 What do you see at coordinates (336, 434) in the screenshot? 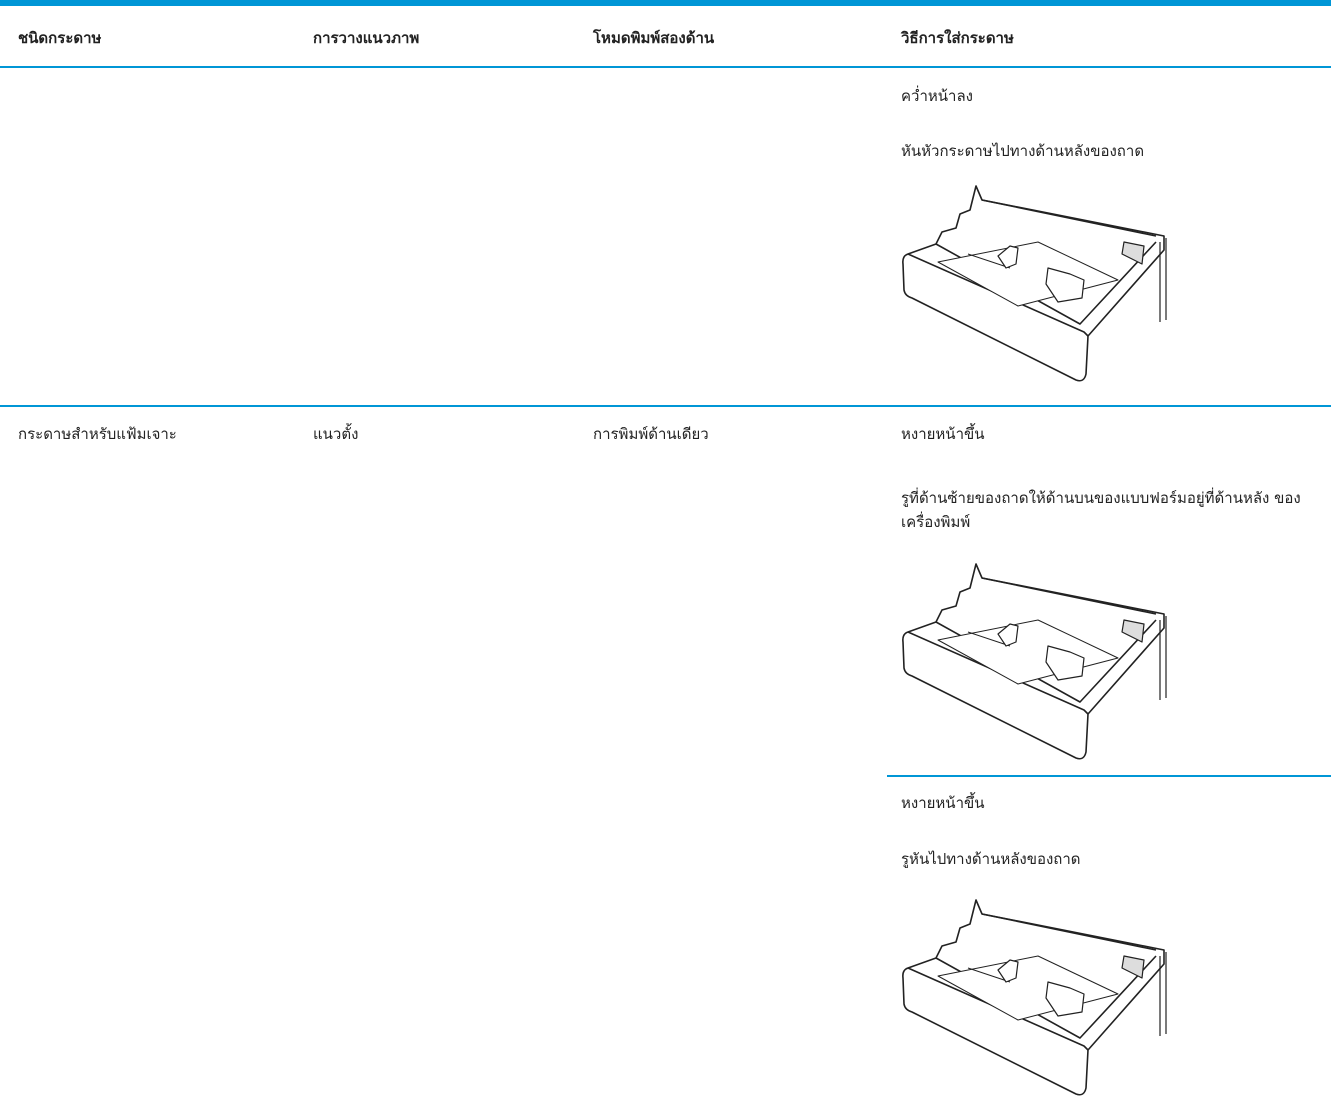
I see `image-orientation: แนวตั้ง` at bounding box center [336, 434].